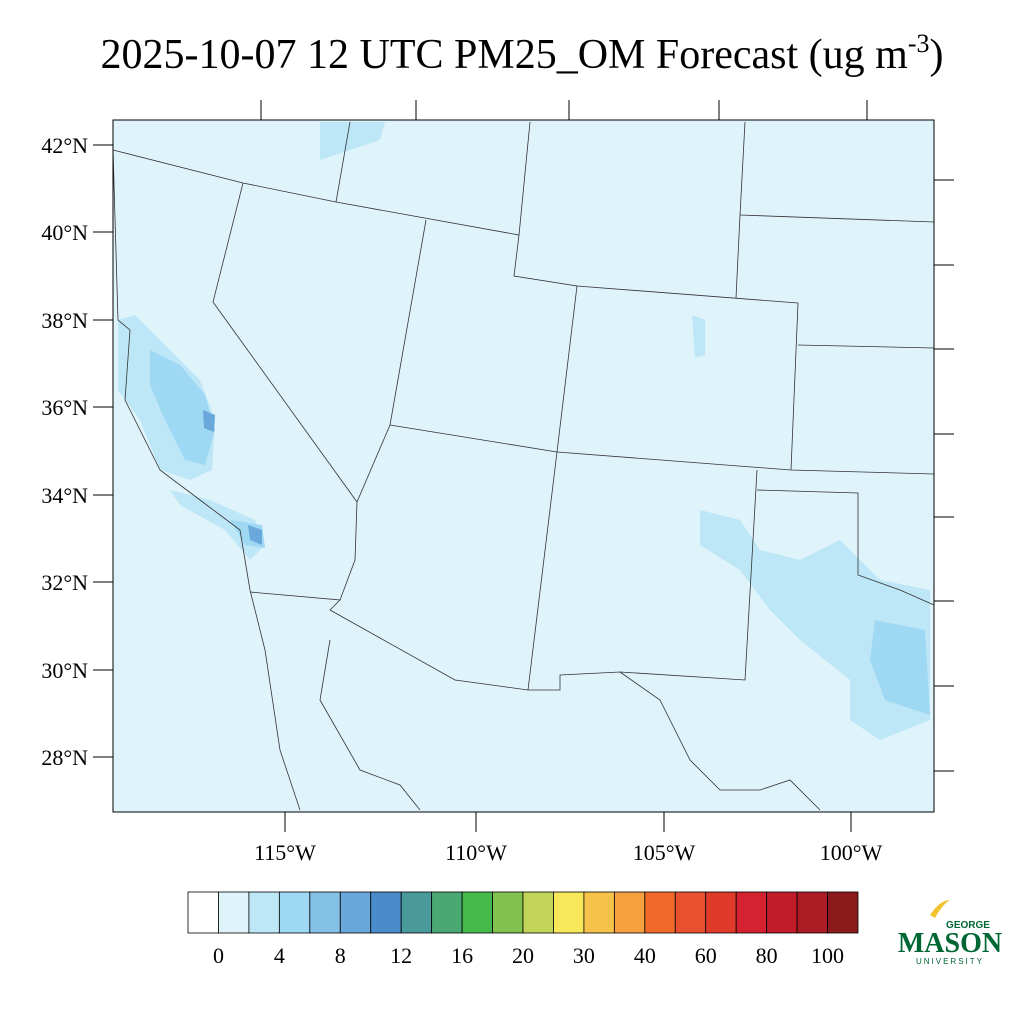 This screenshot has width=1024, height=1024. What do you see at coordinates (64, 407) in the screenshot?
I see `lat-label: 36°N` at bounding box center [64, 407].